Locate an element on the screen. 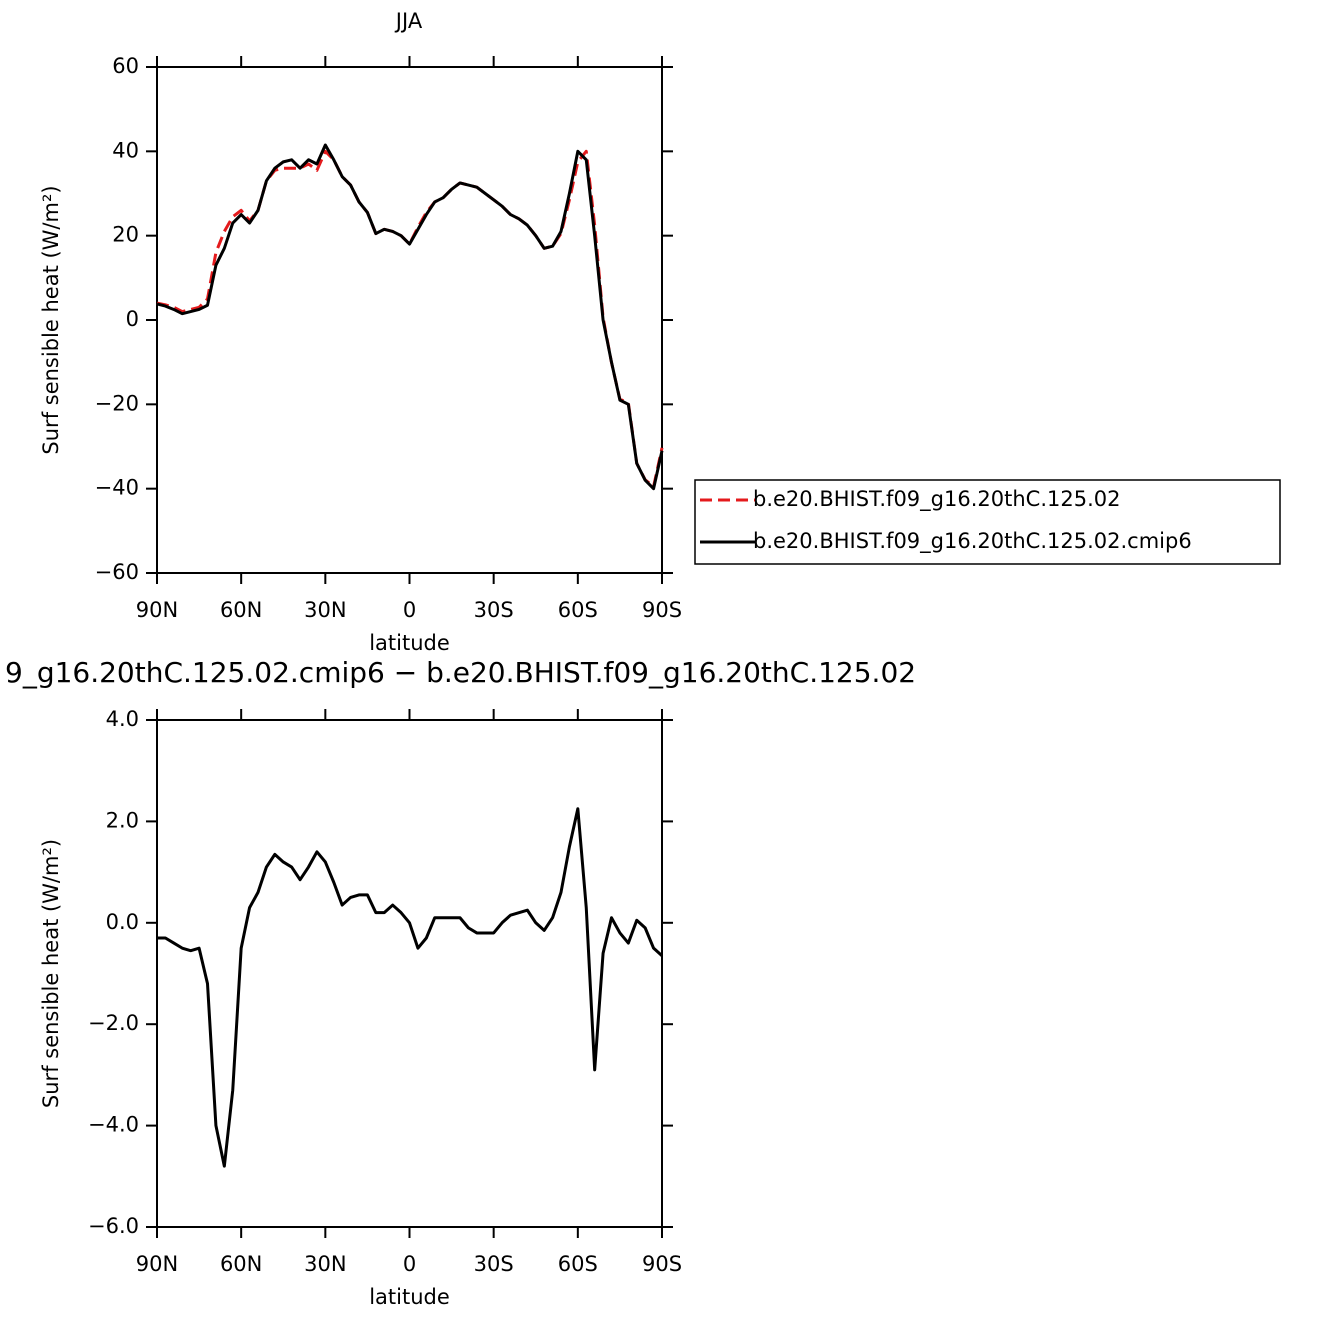 Image resolution: width=1322 pixels, height=1319 pixels. y-tick-label: 0 is located at coordinates (132, 319).